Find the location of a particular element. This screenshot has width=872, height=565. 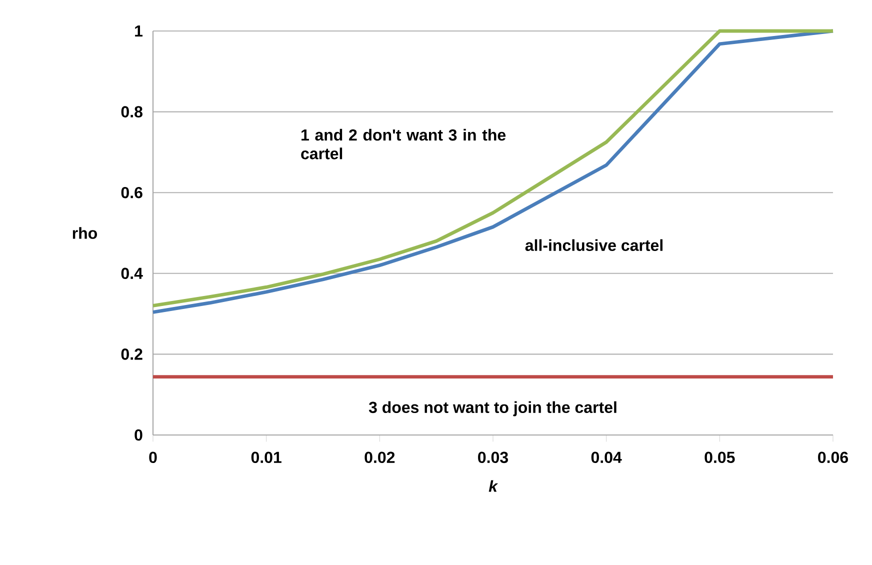

y-tick-label: 0 is located at coordinates (138, 435).